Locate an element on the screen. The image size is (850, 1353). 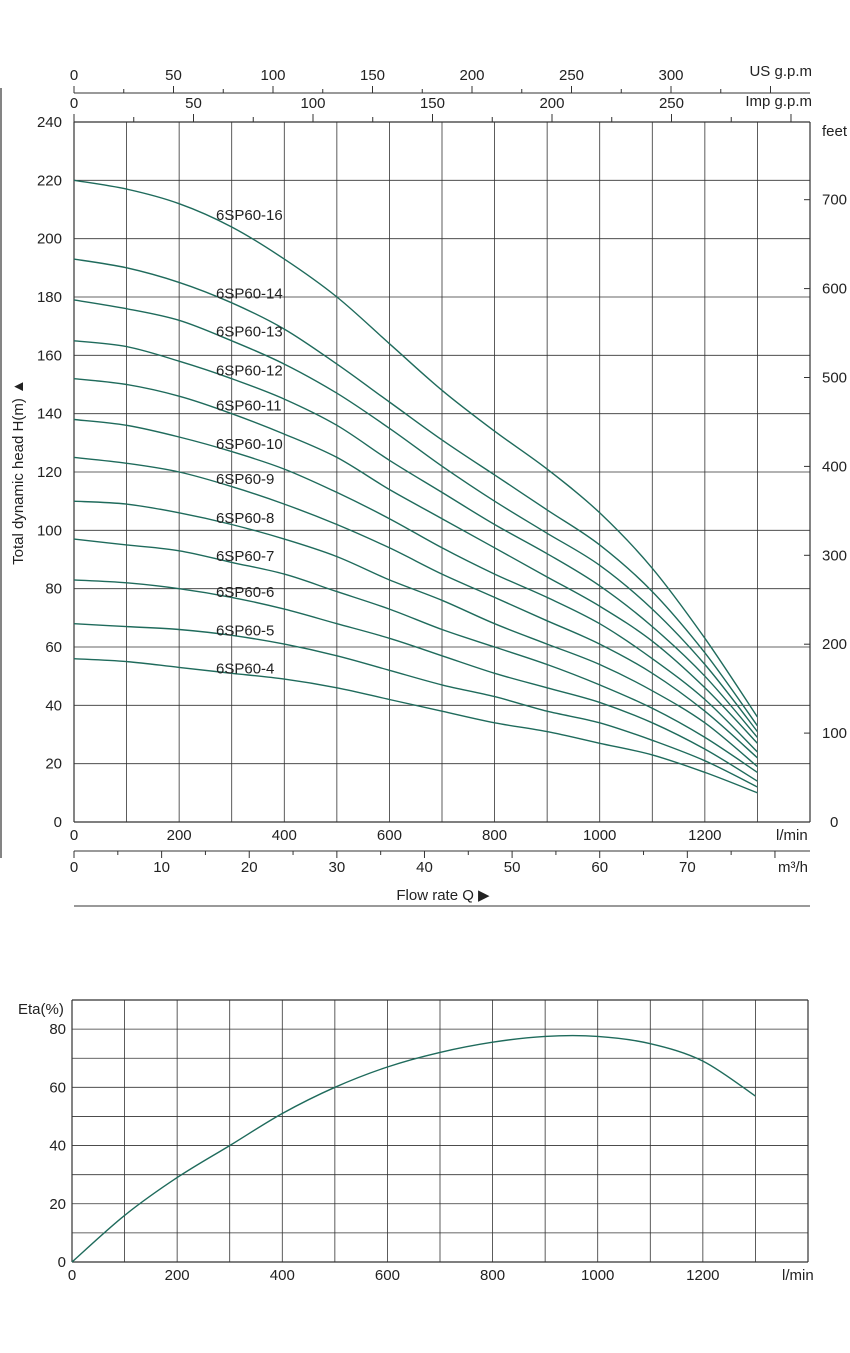
head-series-label: 6SP60-14 is located at coordinates (249, 294).